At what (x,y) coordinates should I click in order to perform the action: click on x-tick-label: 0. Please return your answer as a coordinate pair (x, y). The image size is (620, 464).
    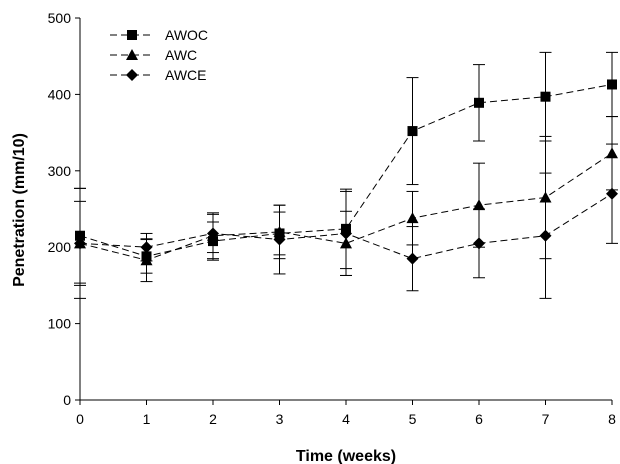
    Looking at the image, I should click on (80, 419).